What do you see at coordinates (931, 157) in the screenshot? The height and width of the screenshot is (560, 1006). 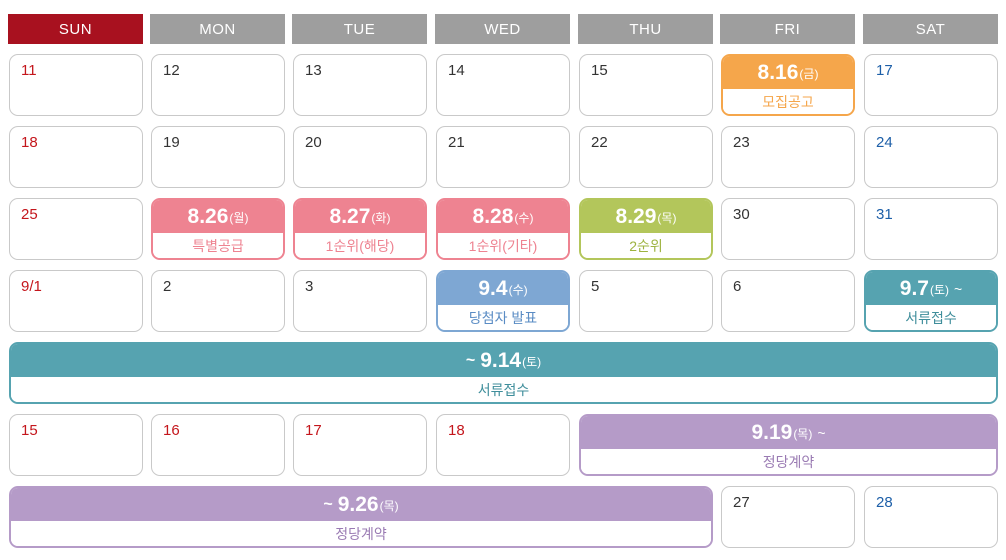 I see `day-cell: 24` at bounding box center [931, 157].